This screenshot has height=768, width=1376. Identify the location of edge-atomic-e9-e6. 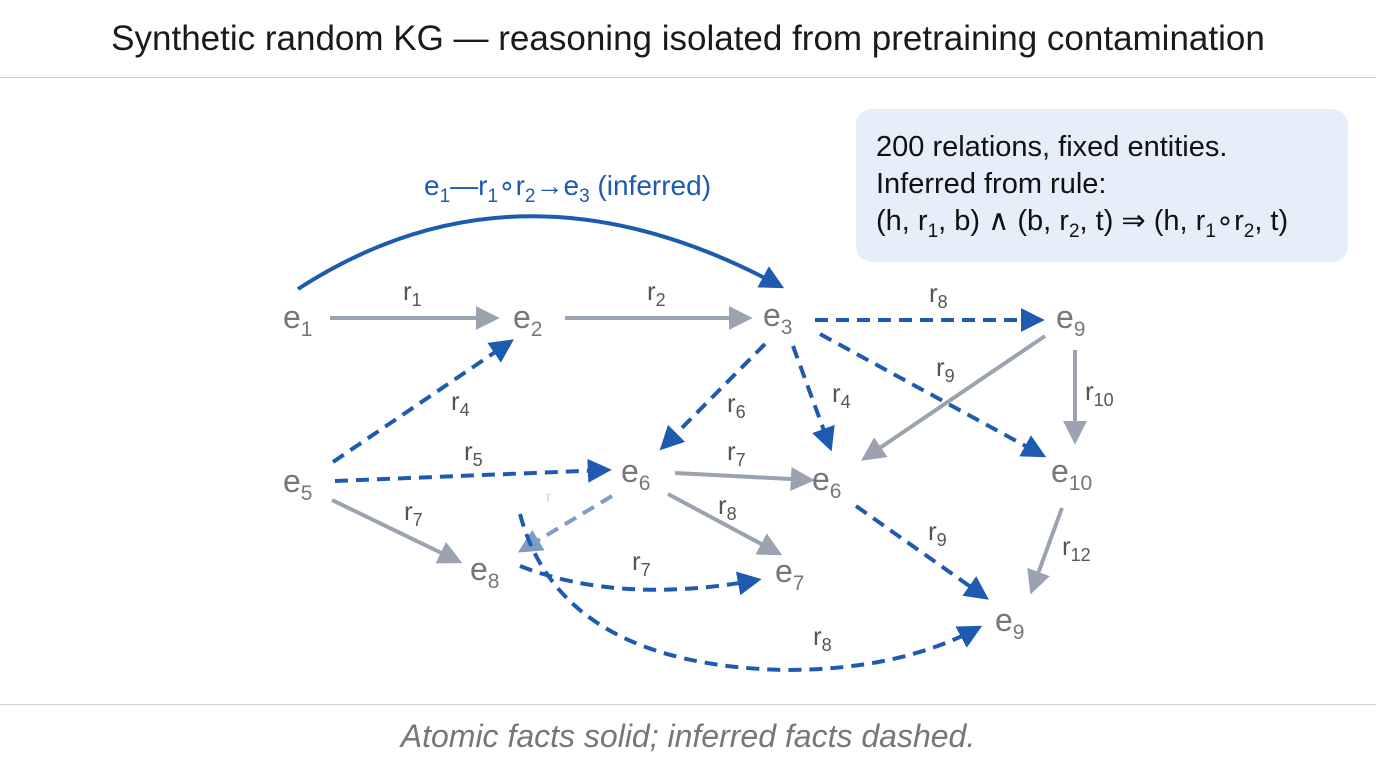
(954, 397).